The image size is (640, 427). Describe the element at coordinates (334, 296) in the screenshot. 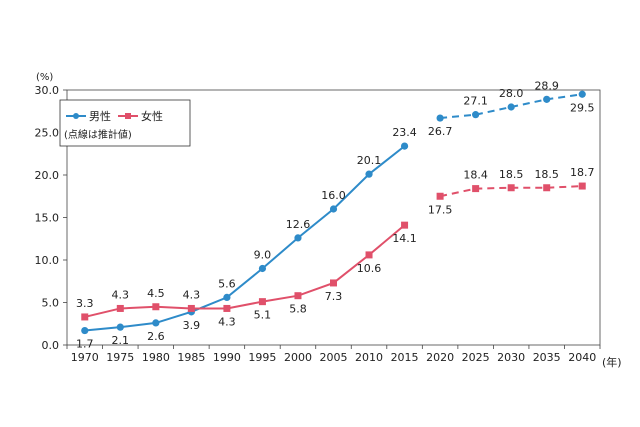

I see `data-label: 7.3` at that location.